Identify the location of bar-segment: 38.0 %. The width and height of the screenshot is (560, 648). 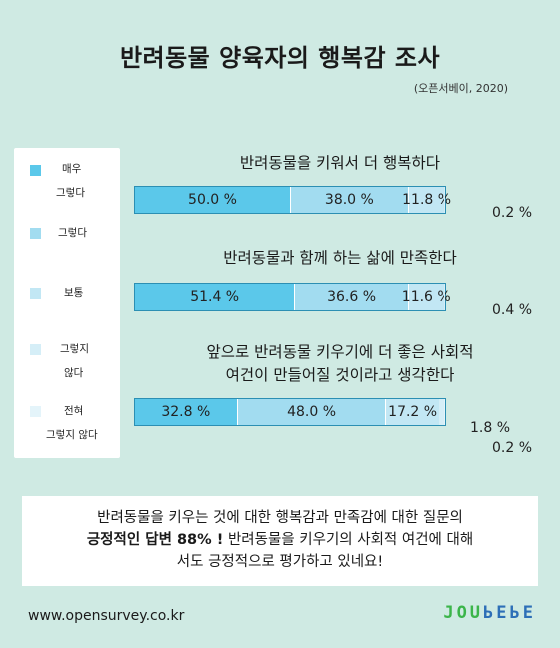
(349, 200).